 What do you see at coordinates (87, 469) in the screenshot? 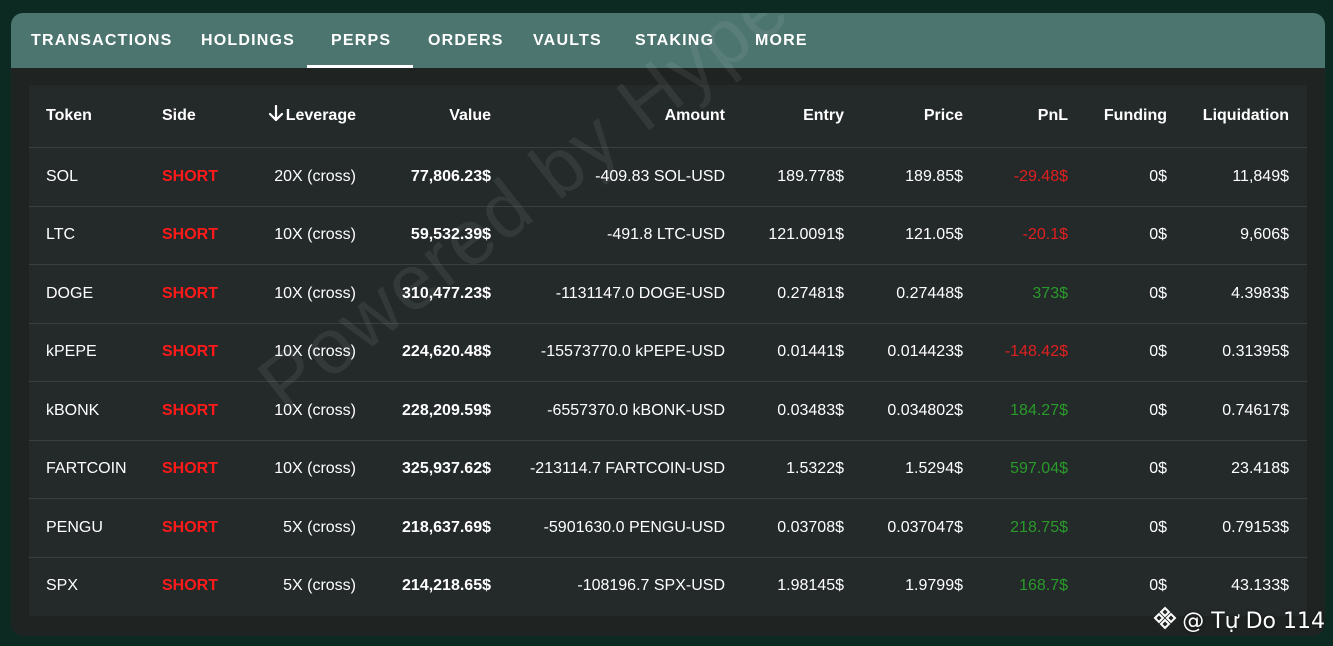
I see `cell-token: FARTCOIN` at bounding box center [87, 469].